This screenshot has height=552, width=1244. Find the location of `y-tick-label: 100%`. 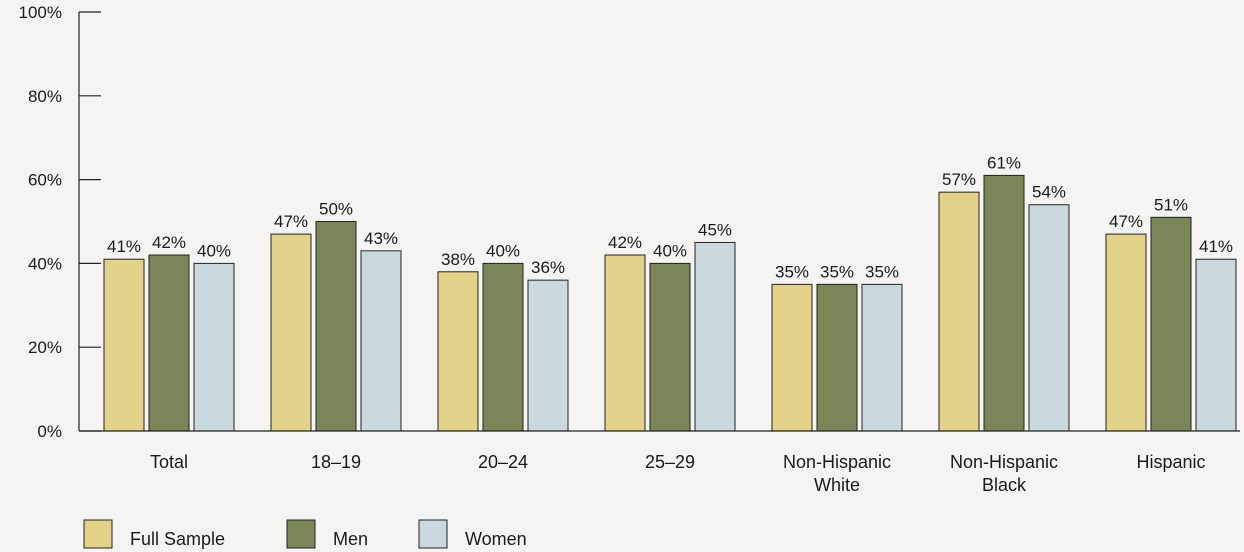

y-tick-label: 100% is located at coordinates (40, 12).